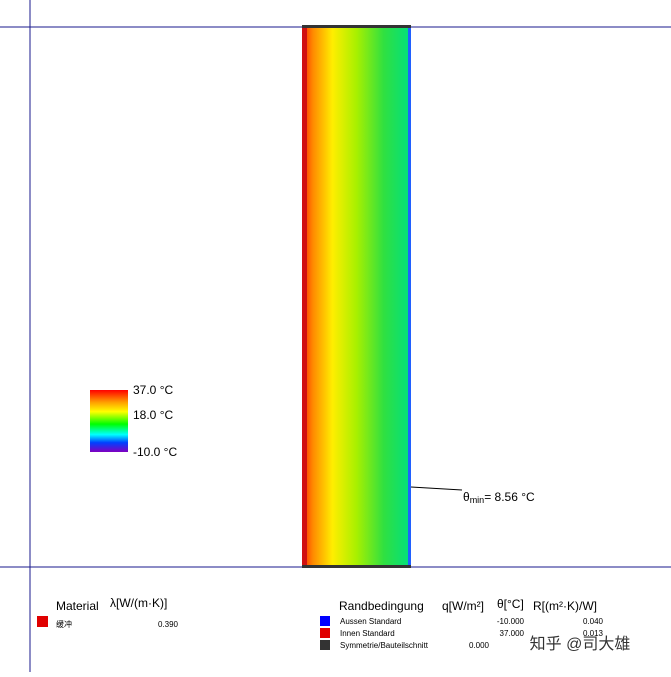 This screenshot has height=677, width=671. What do you see at coordinates (370, 621) in the screenshot?
I see `cell: Aussen Standard` at bounding box center [370, 621].